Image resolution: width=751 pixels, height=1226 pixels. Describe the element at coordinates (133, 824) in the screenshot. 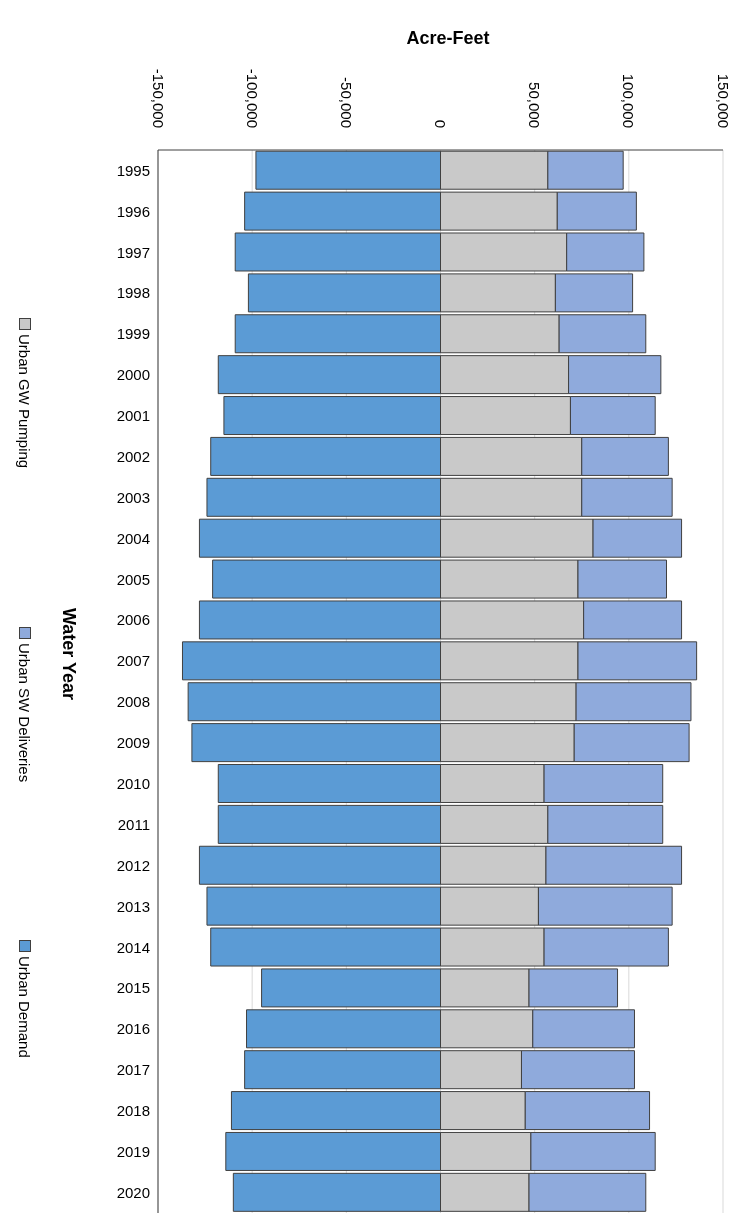

I see `y-tick-label: 2011` at that location.